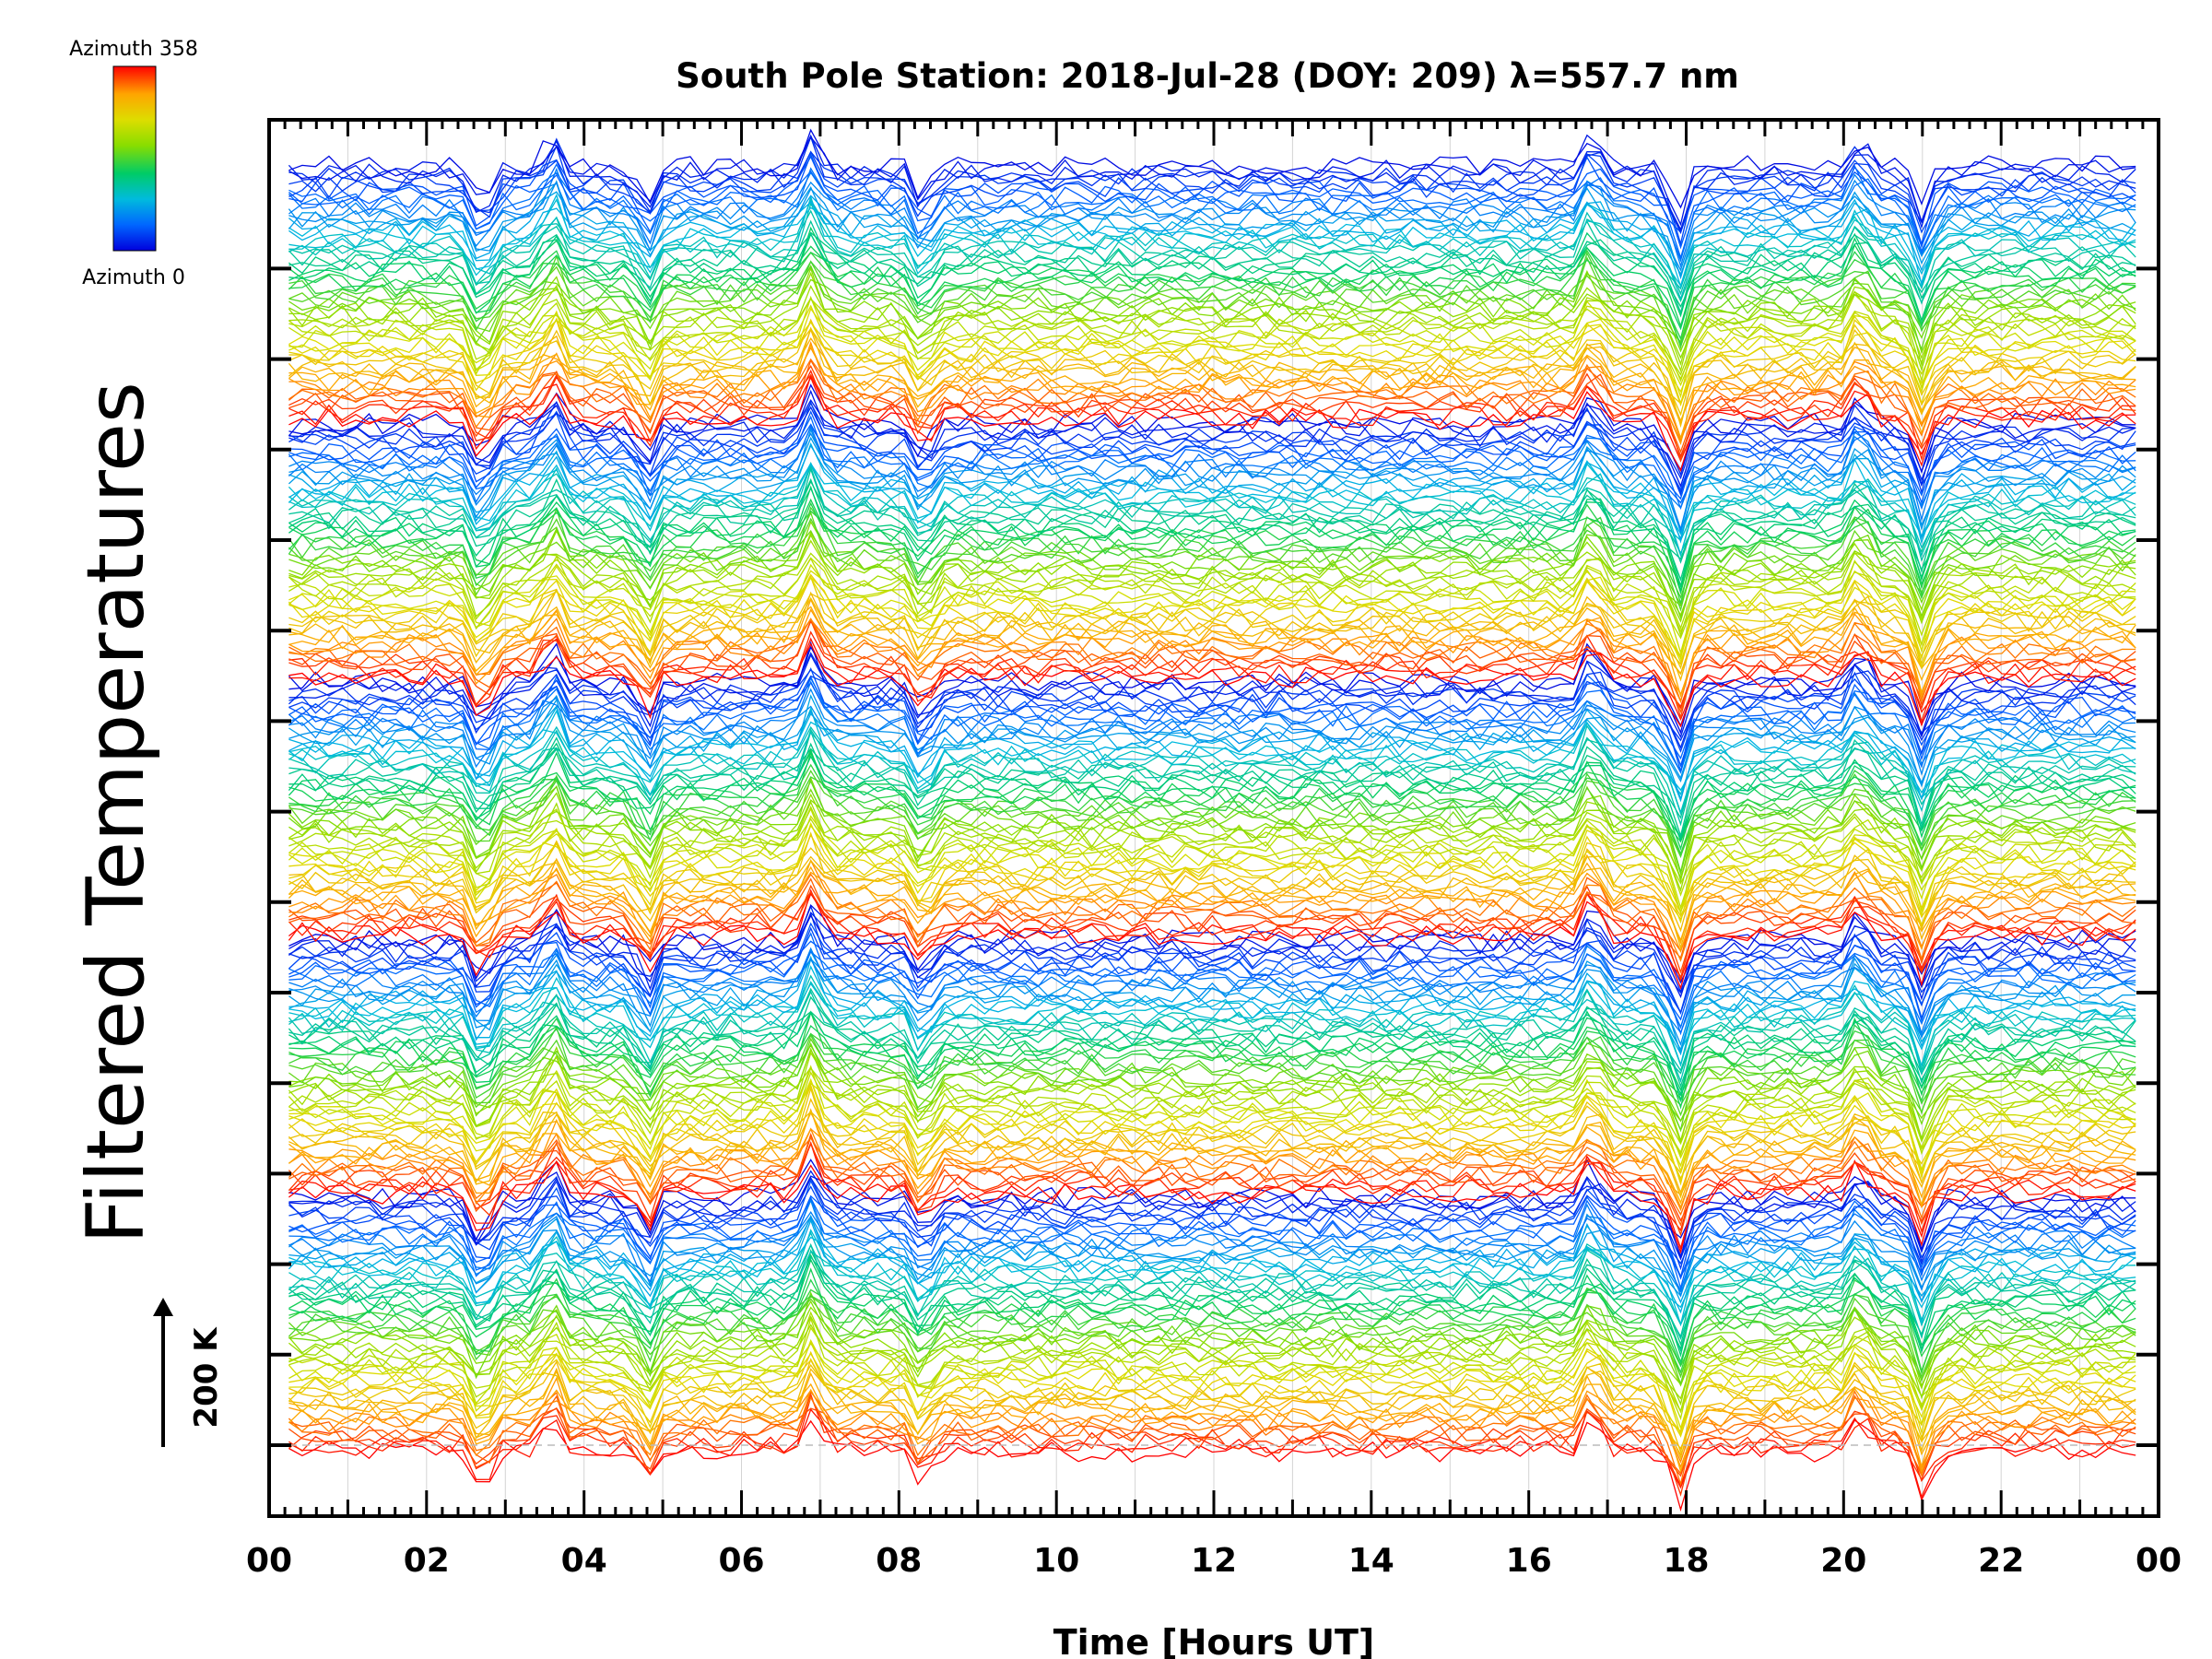 The width and height of the screenshot is (2212, 1659). Describe the element at coordinates (134, 158) in the screenshot. I see `colorbar` at that location.